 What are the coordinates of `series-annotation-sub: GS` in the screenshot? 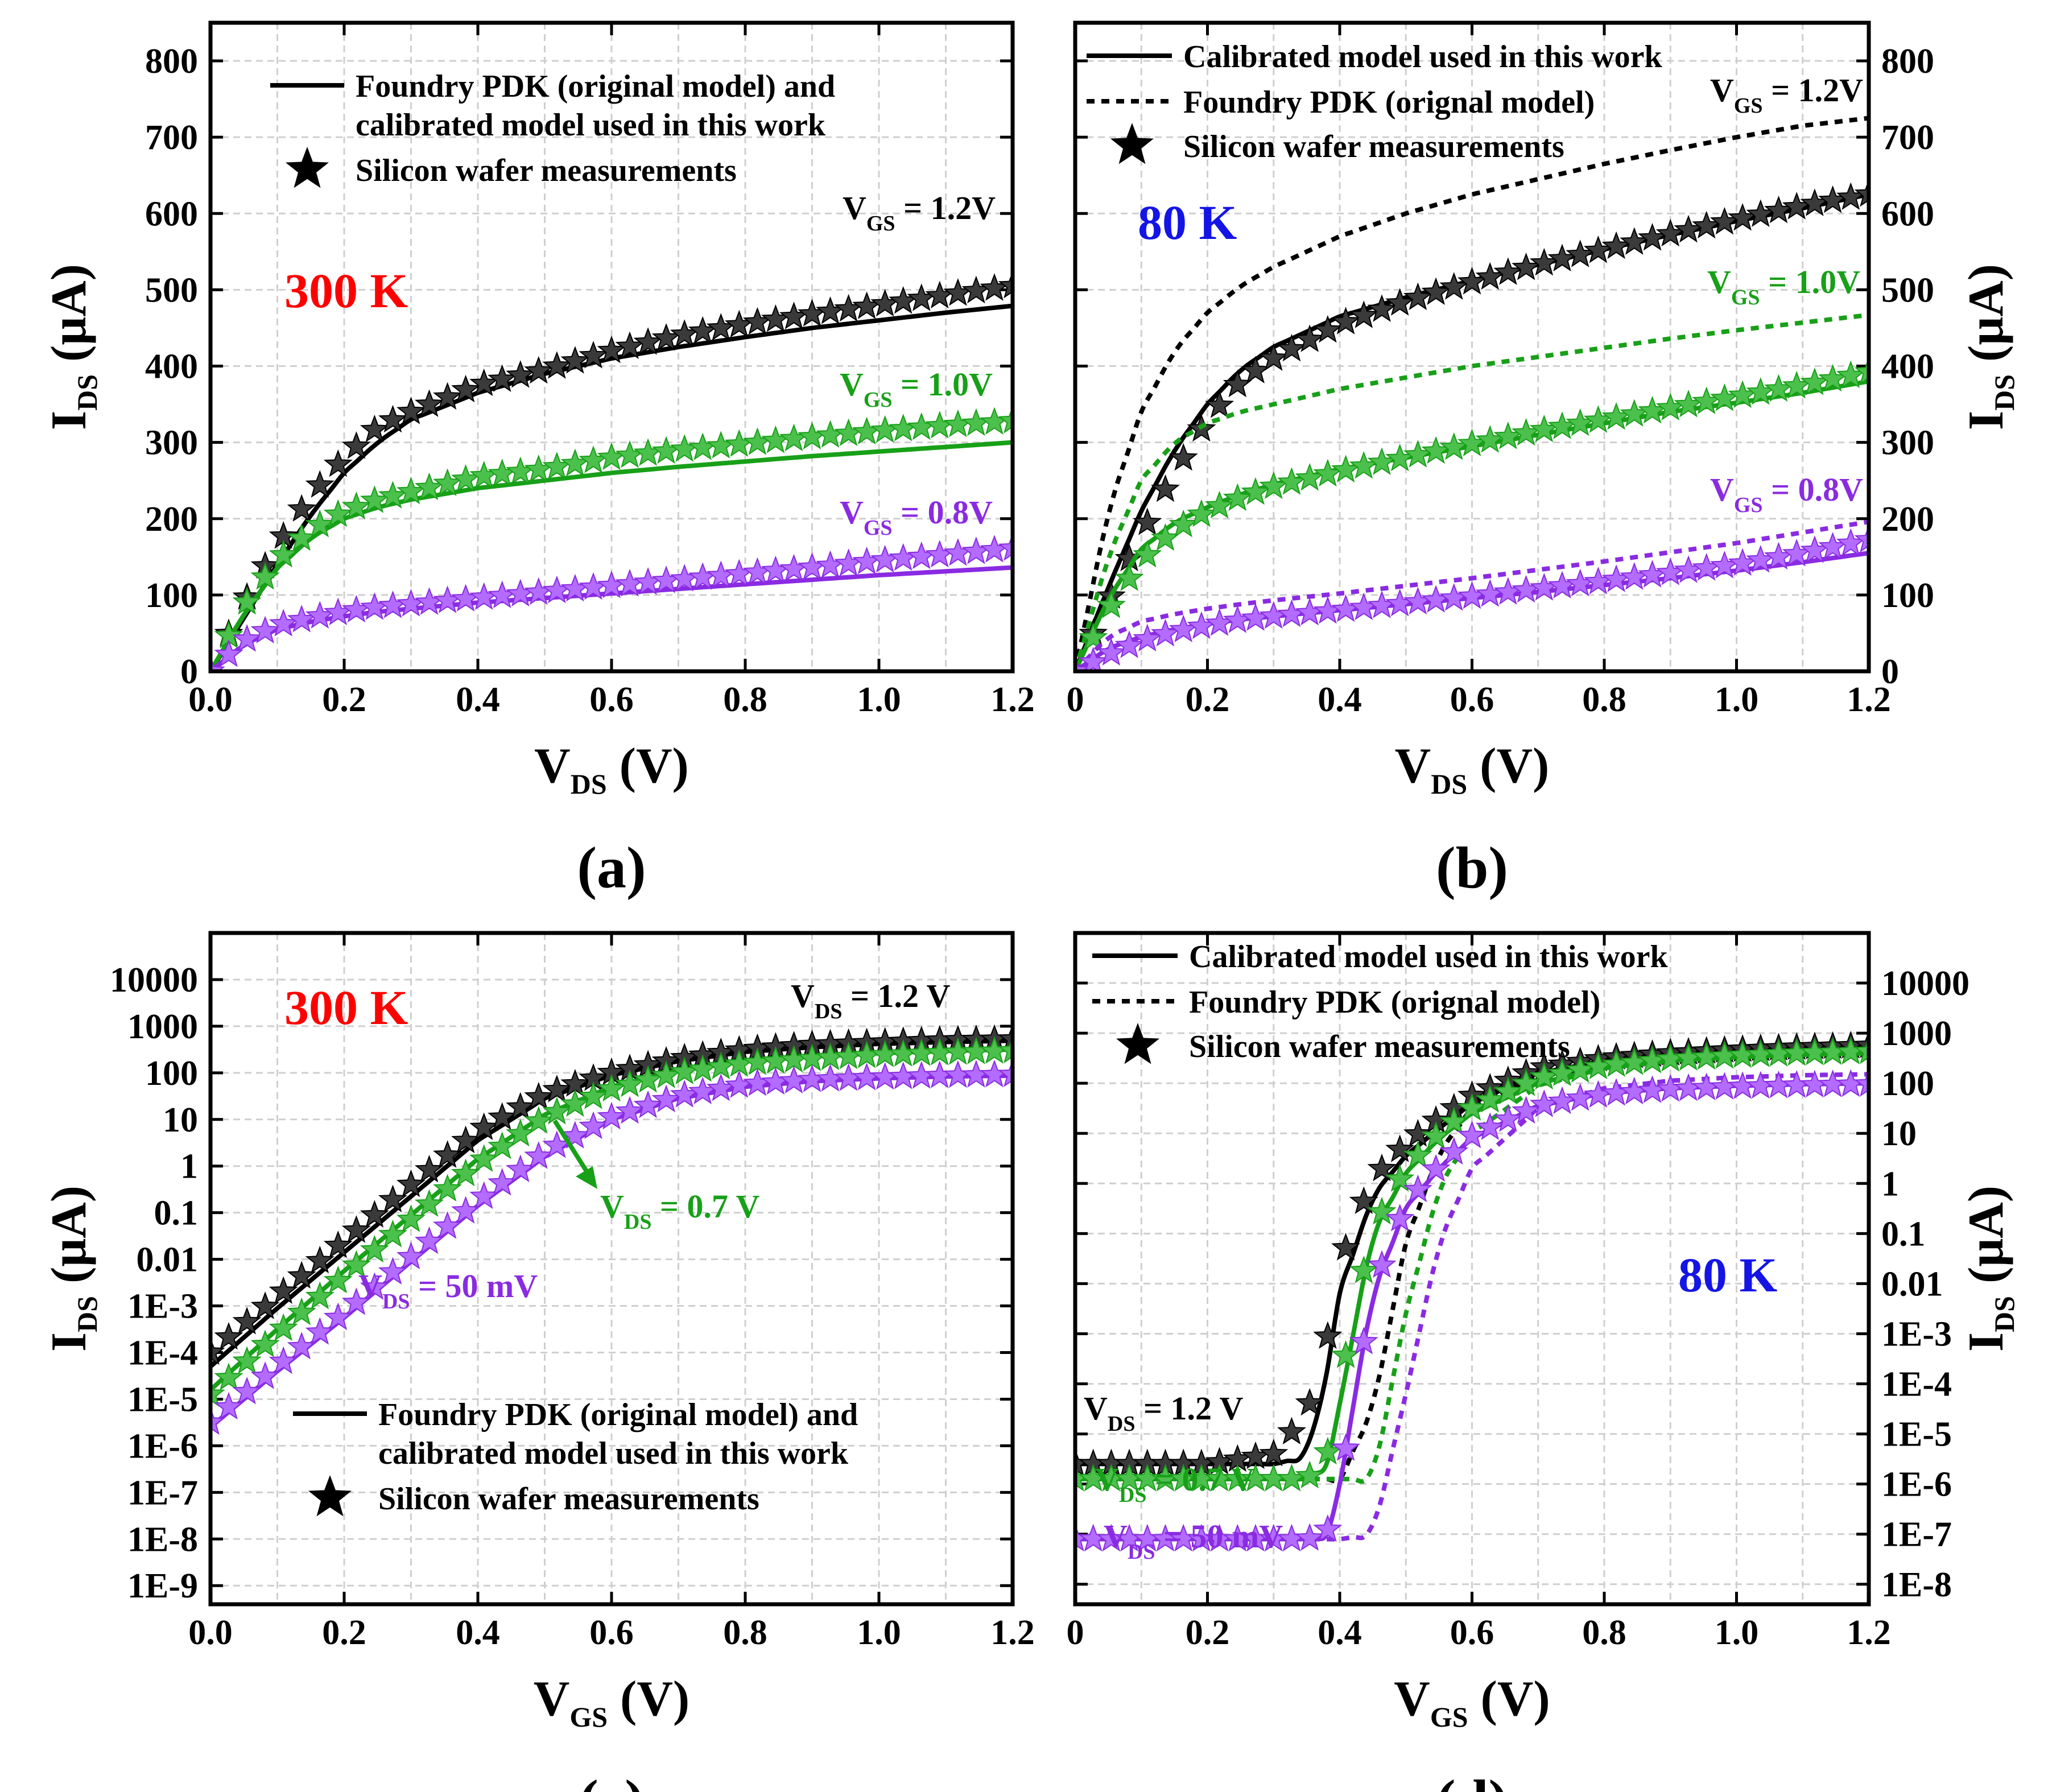 It's located at (1745, 297).